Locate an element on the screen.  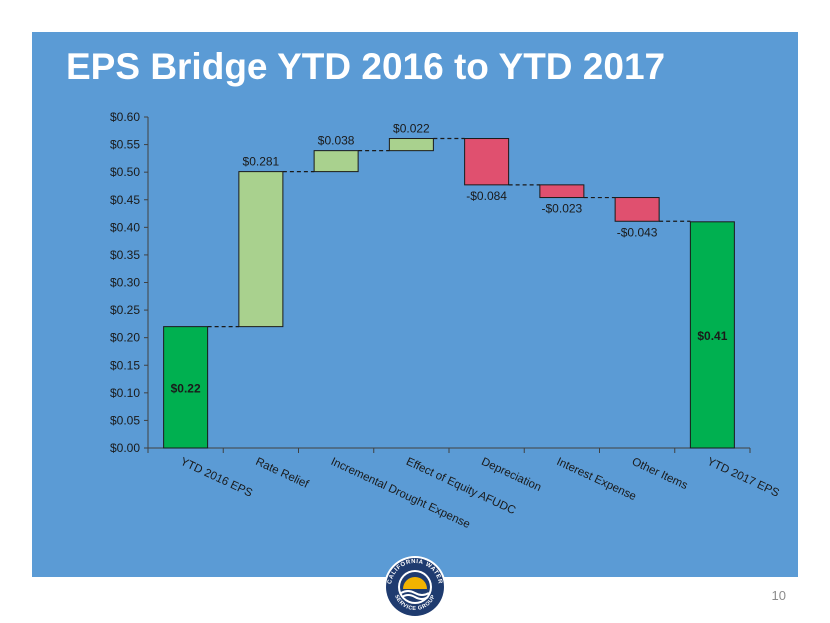
x-category-label: Incremental Drought Expense is located at coordinates (400, 493).